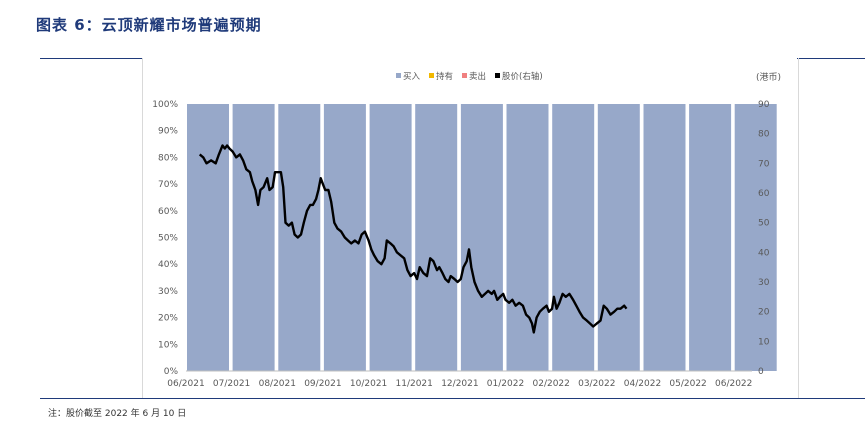  Describe the element at coordinates (171, 372) in the screenshot. I see `y-left-tick-label: 0%` at that location.